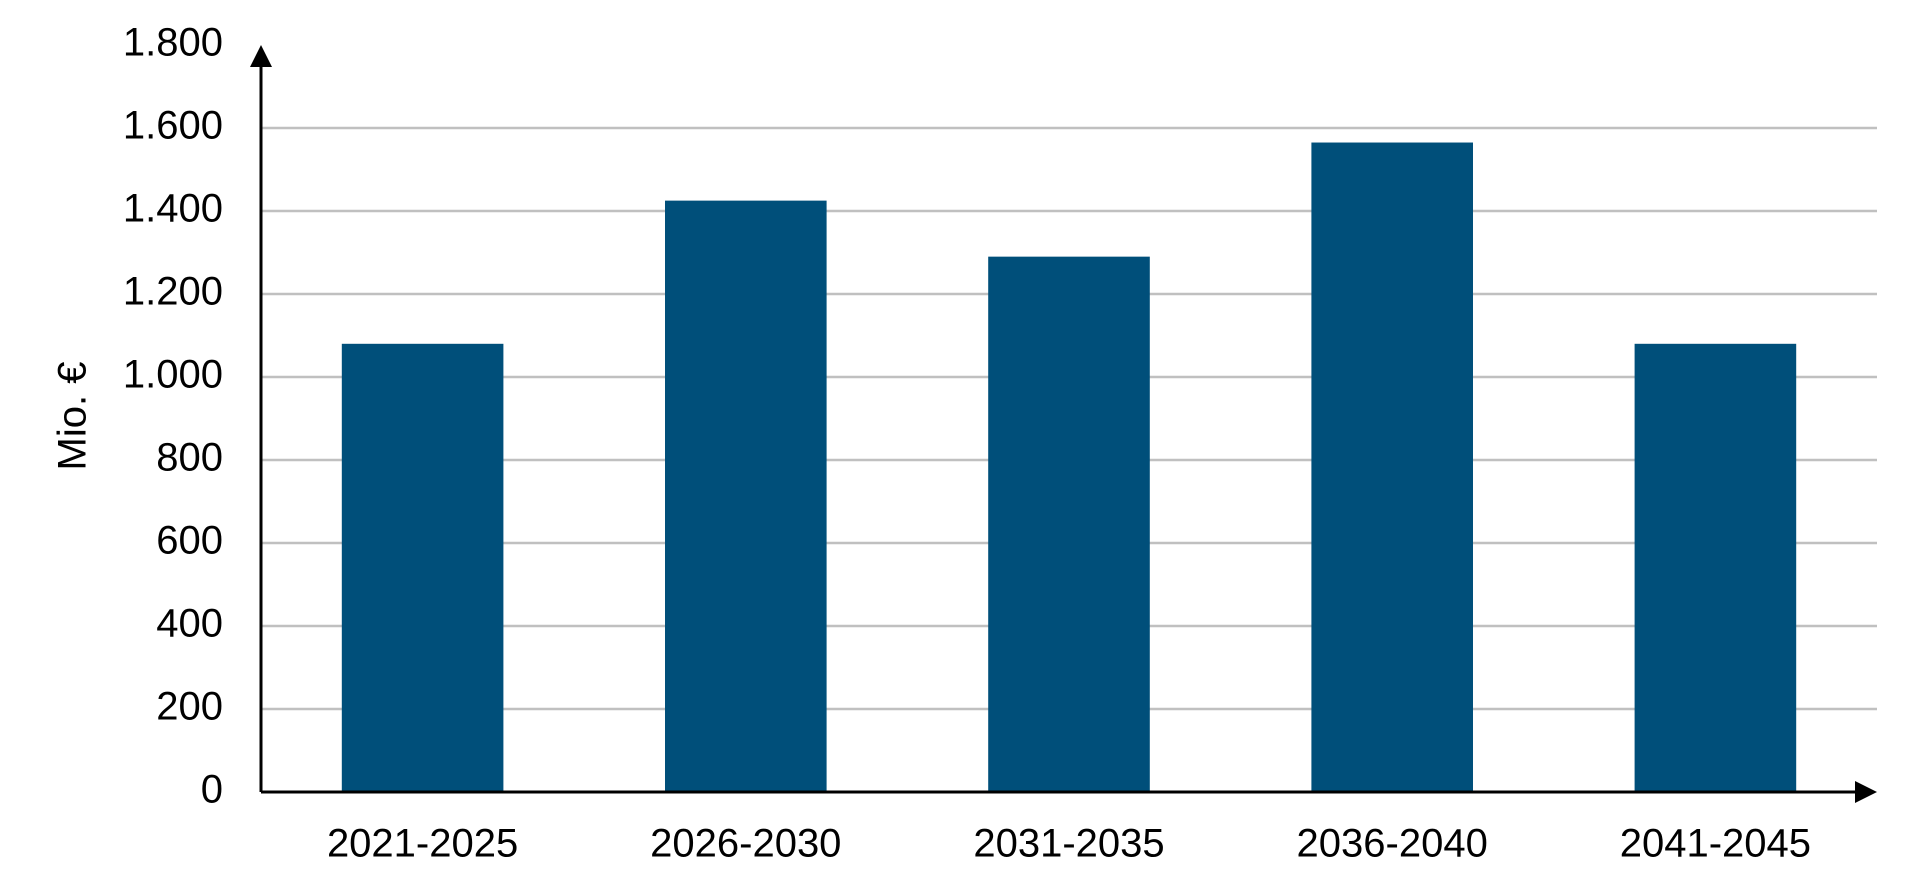 Image resolution: width=1920 pixels, height=894 pixels. Describe the element at coordinates (173, 126) in the screenshot. I see `y-tick-label: 1.600` at that location.